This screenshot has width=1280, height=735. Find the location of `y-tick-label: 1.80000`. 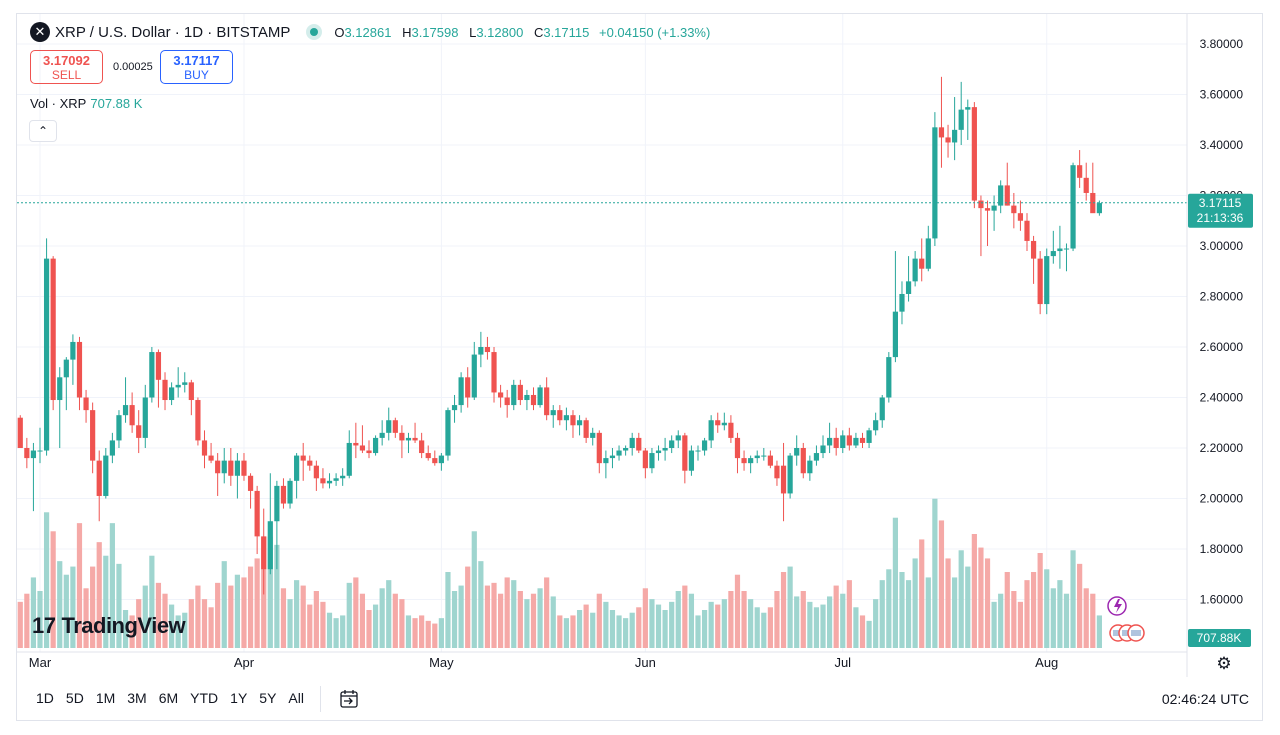

y-tick-label: 1.80000 is located at coordinates (1222, 549).